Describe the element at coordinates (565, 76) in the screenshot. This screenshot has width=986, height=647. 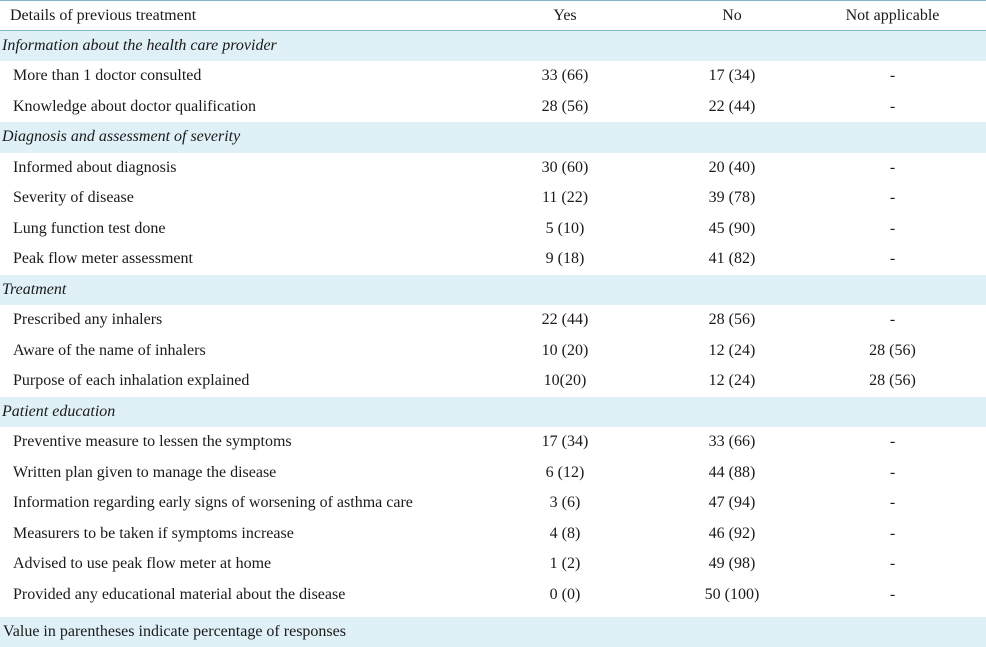
I see `cell-yes: 33 (66)` at that location.